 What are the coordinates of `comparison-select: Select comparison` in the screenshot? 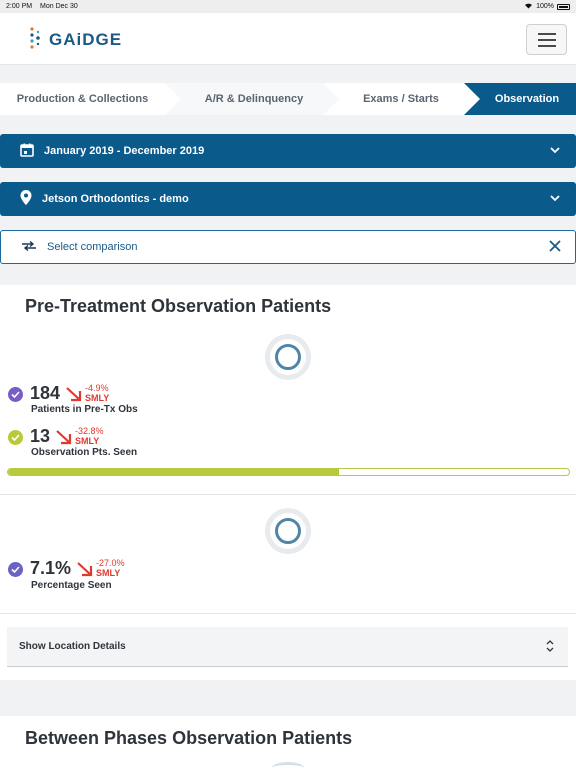 It's located at (288, 247).